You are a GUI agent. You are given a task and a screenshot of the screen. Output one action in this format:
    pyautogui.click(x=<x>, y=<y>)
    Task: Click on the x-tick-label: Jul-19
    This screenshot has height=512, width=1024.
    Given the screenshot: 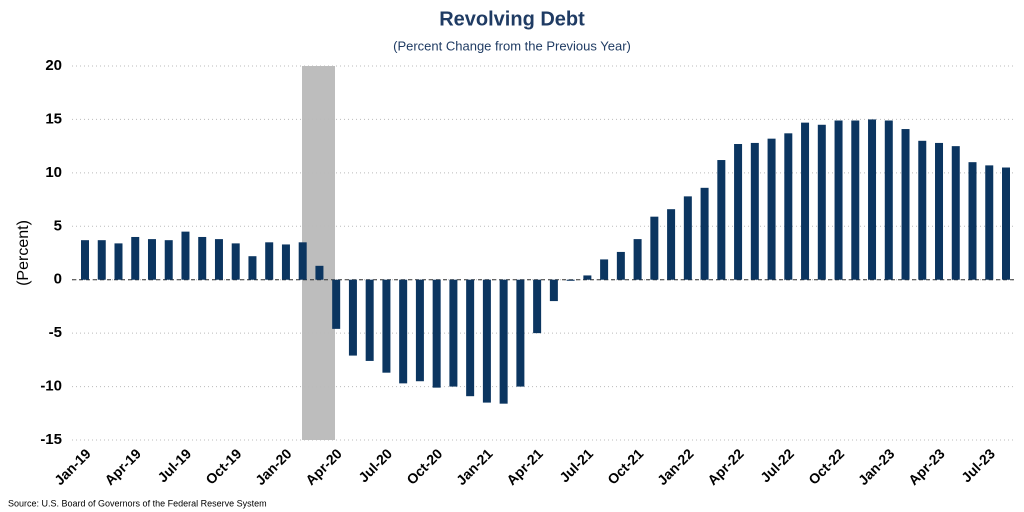 What is the action you would take?
    pyautogui.click(x=174, y=465)
    